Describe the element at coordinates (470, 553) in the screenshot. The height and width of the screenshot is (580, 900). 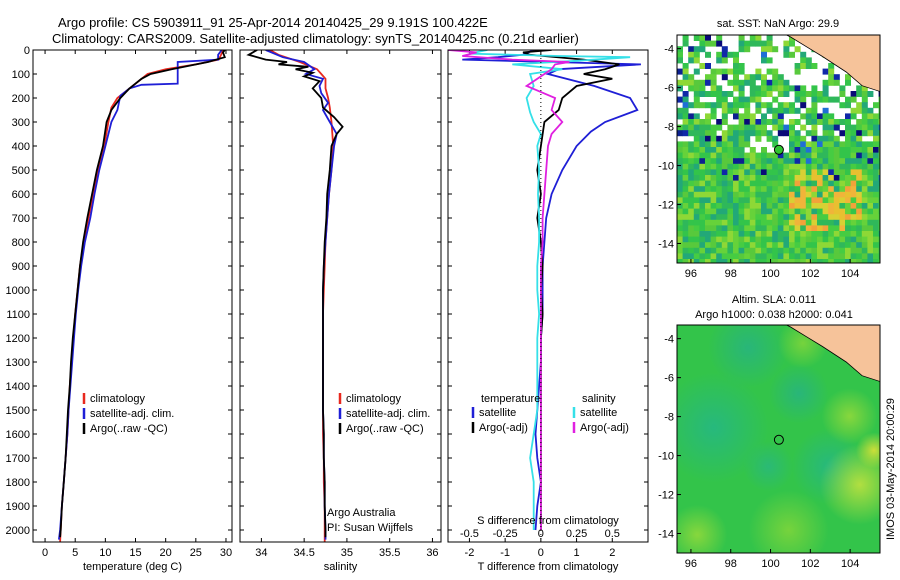
I see `x-tick-label: -2` at that location.